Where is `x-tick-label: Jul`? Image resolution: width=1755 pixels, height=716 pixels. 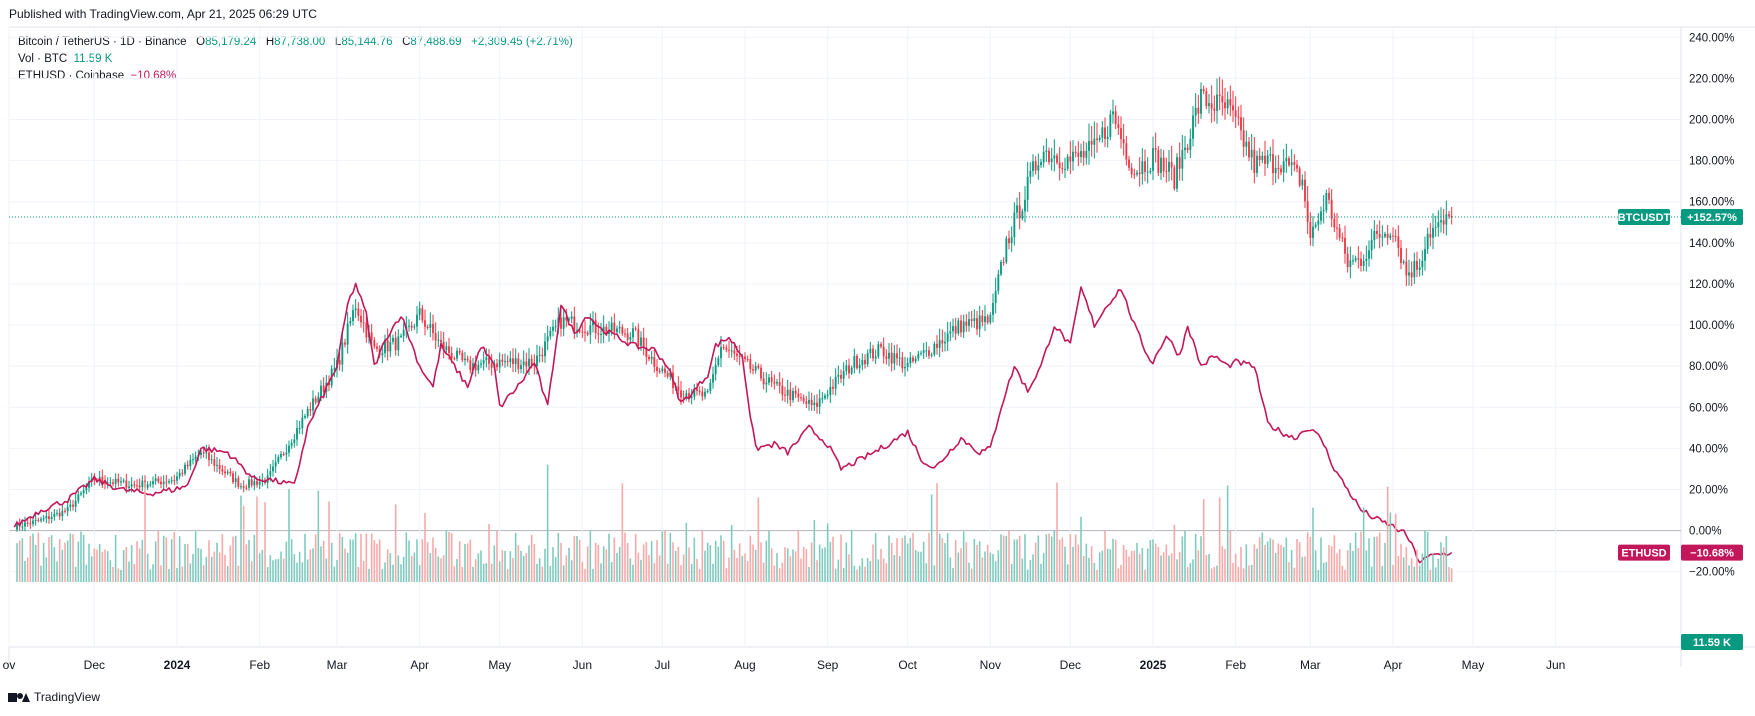
x-tick-label: Jul is located at coordinates (662, 665).